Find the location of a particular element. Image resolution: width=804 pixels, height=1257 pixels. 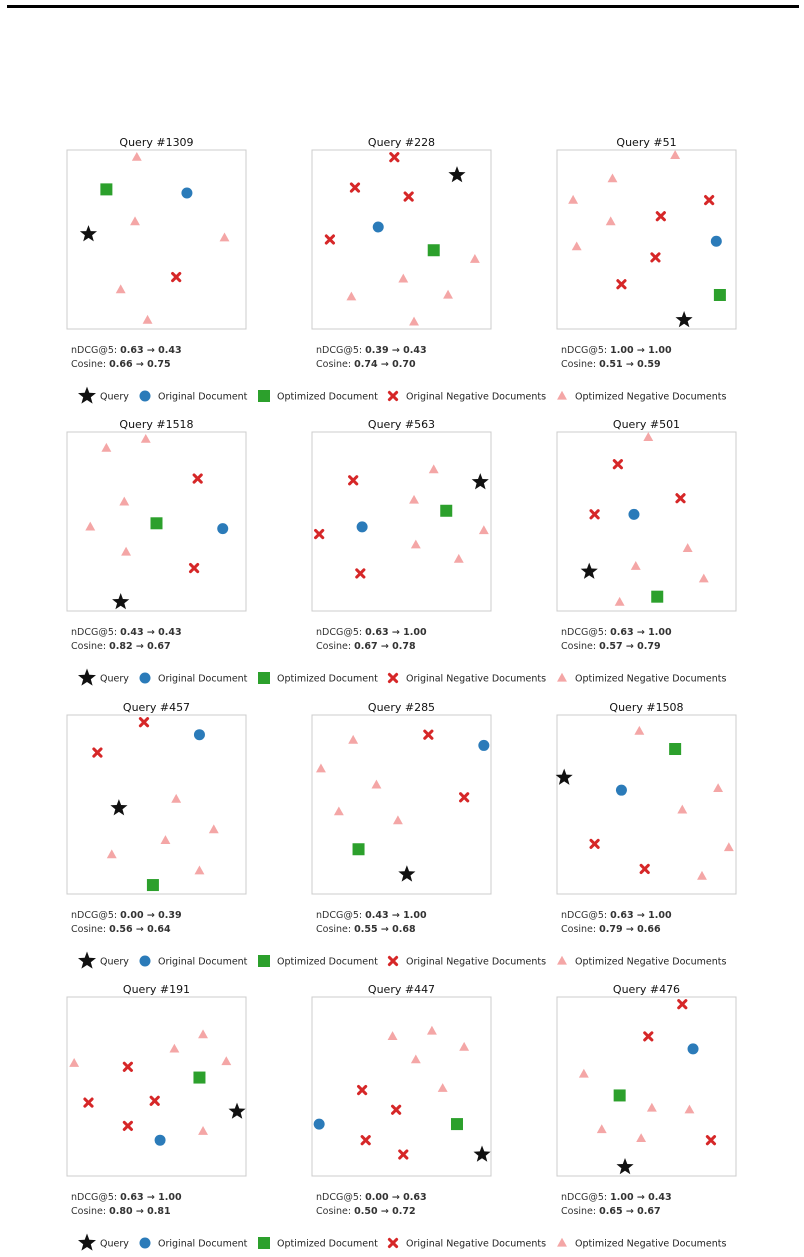

ndcg-metric: nDCG@5: 0.63 → 1.00 is located at coordinates (616, 632).